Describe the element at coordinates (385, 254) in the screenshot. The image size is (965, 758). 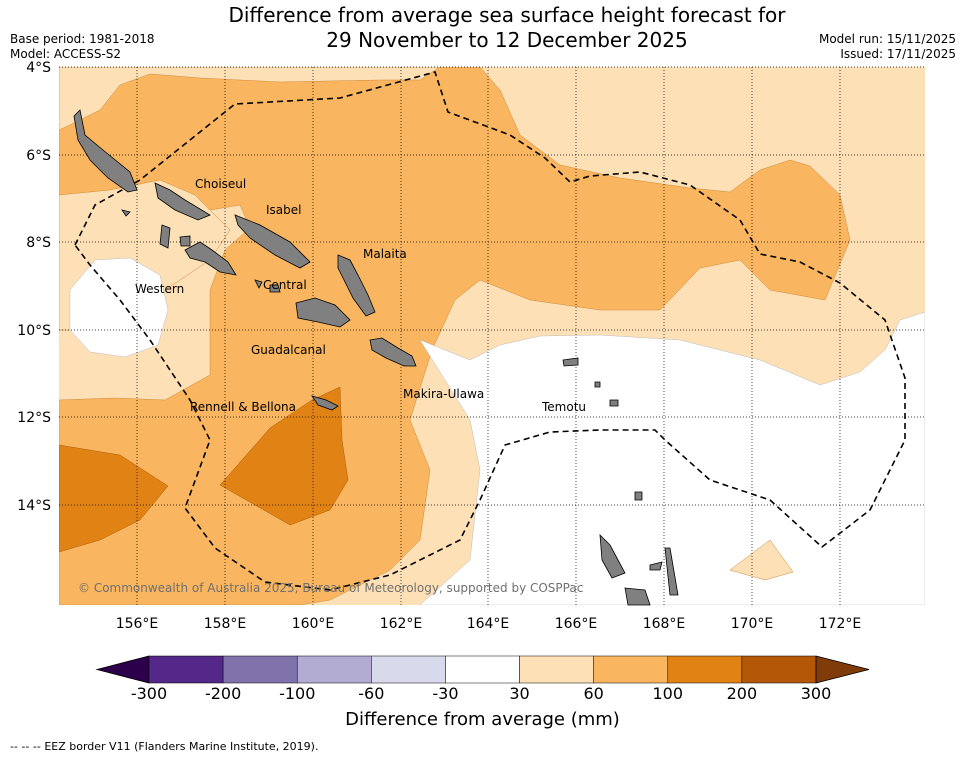
I see `label-malaita: Malaita` at that location.